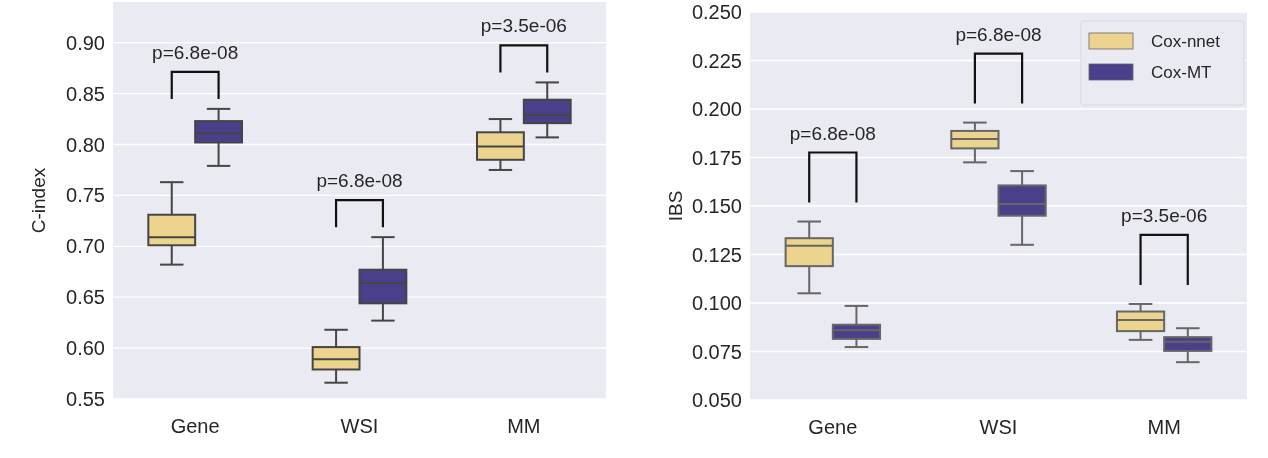 The image size is (1268, 458). I want to click on y-tick-label: 0.55, so click(85, 399).